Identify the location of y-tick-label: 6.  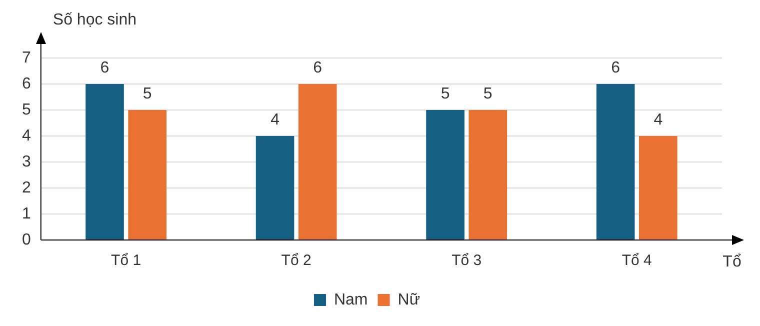
(26, 83).